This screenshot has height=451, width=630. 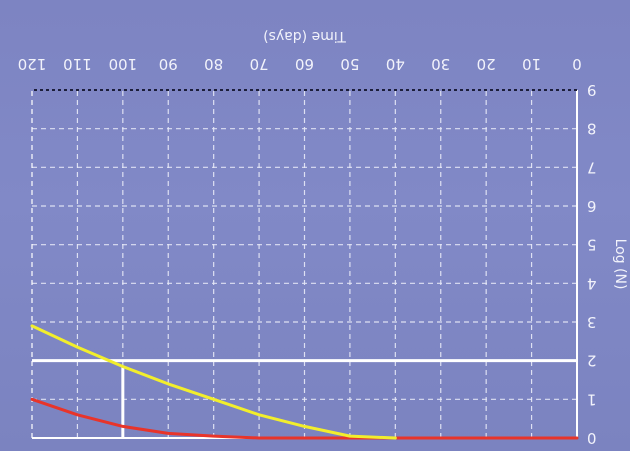 What do you see at coordinates (592, 264) in the screenshot?
I see `y-tick-labels: 0 1 2 3 4 5 6 7 8 9` at bounding box center [592, 264].